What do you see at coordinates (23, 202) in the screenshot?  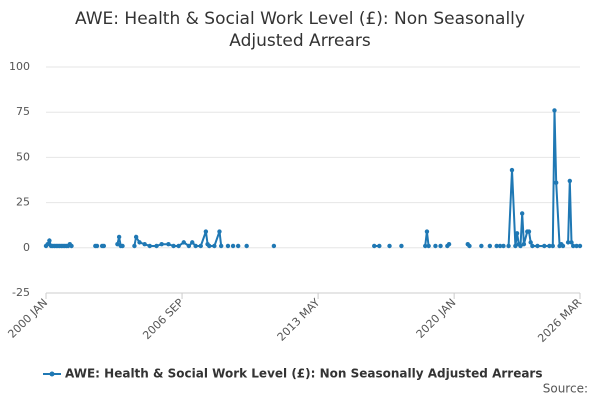 I see `y-tick-label: 25` at bounding box center [23, 202].